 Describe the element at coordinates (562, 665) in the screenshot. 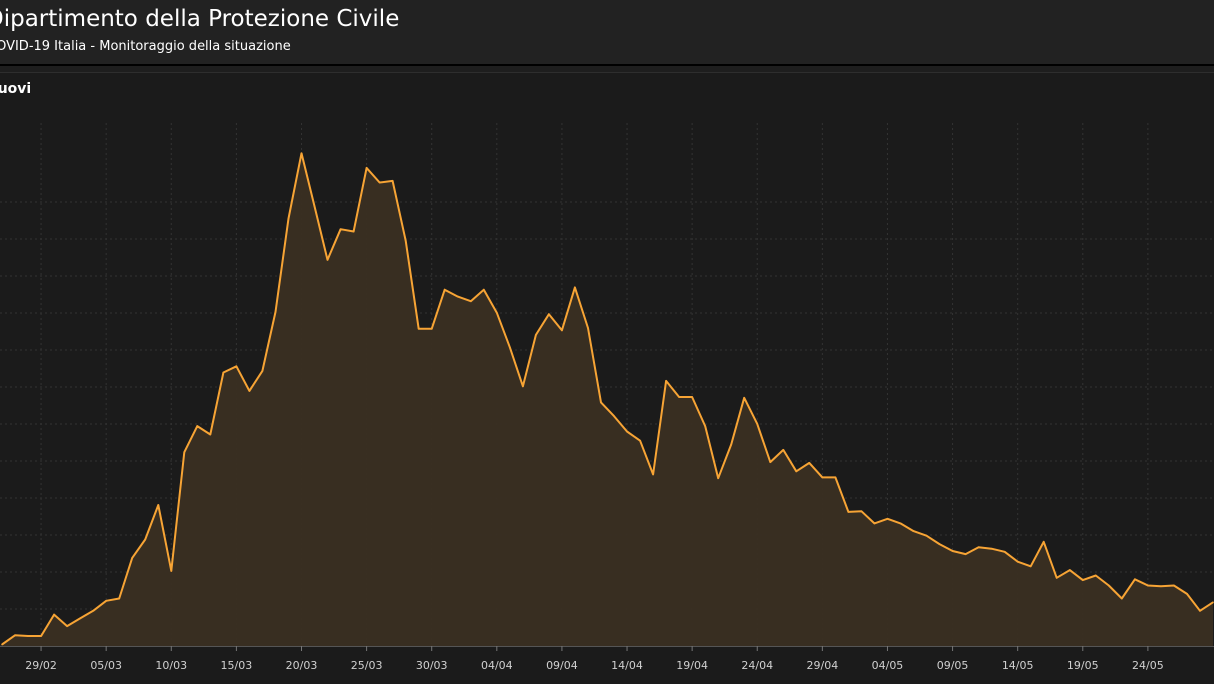

I see `x-tick-label: 09/04` at that location.